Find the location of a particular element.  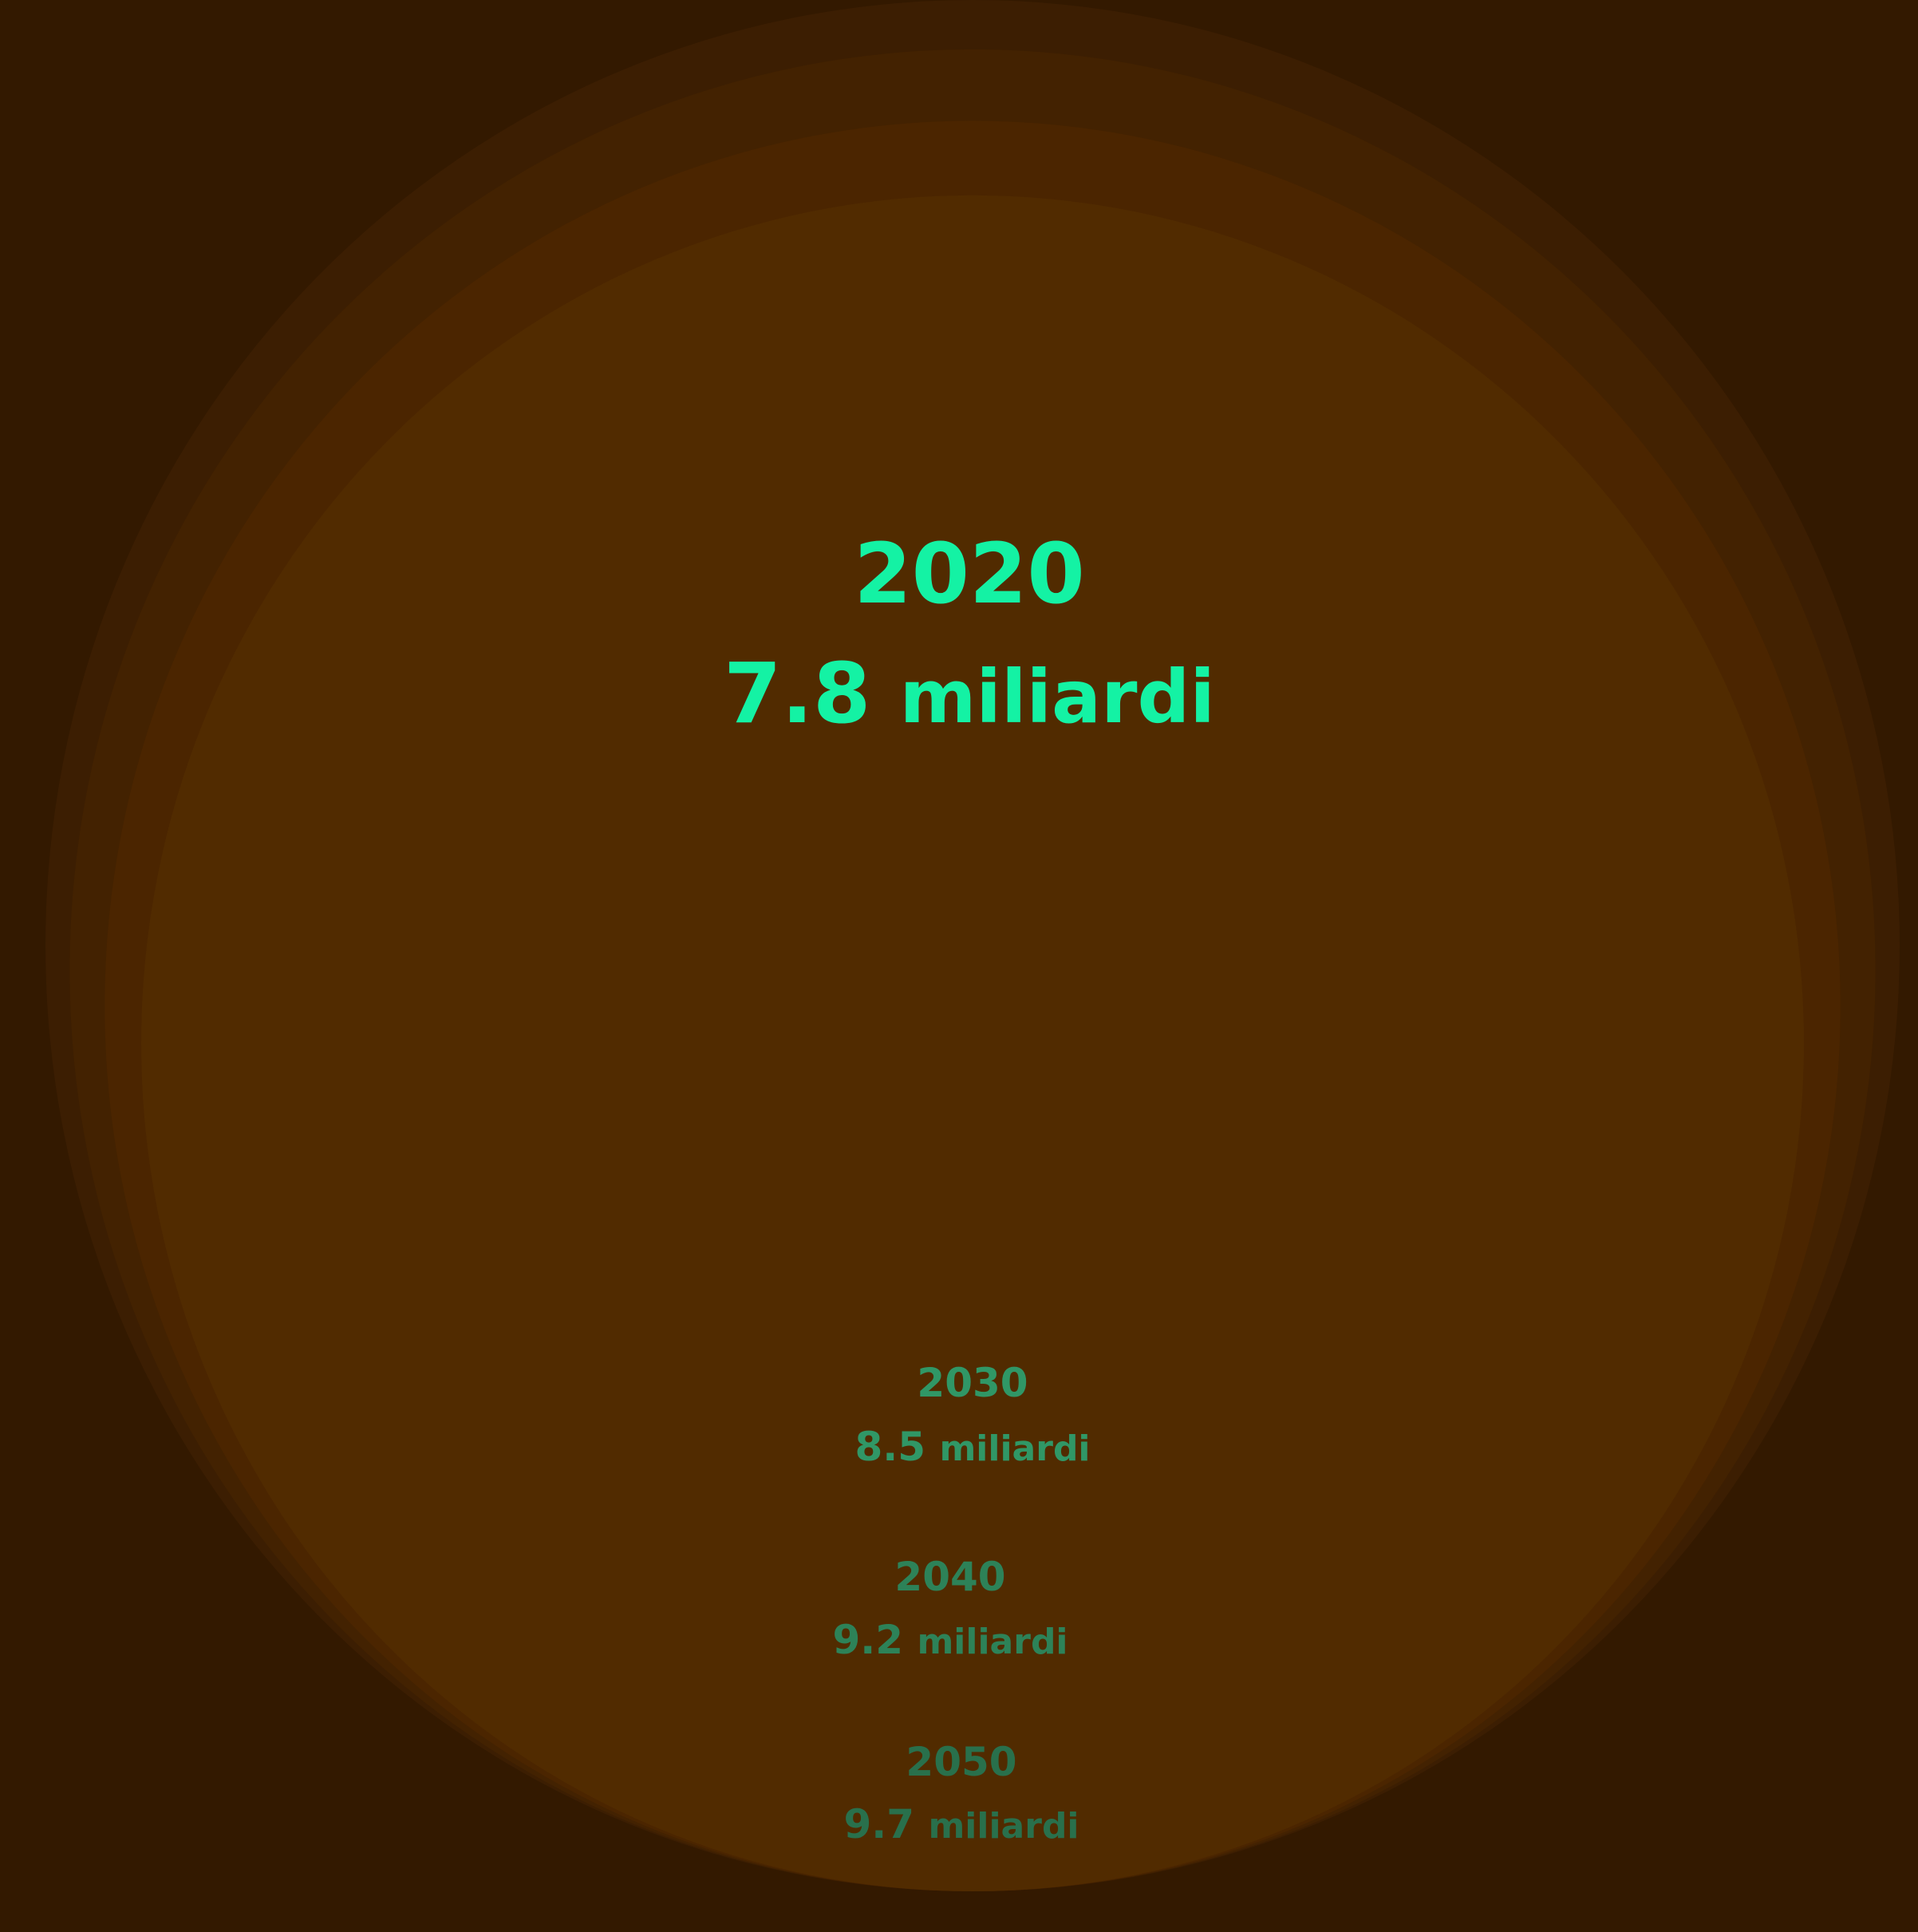

value-label-2030: 8.5 miliardi is located at coordinates (972, 1447).